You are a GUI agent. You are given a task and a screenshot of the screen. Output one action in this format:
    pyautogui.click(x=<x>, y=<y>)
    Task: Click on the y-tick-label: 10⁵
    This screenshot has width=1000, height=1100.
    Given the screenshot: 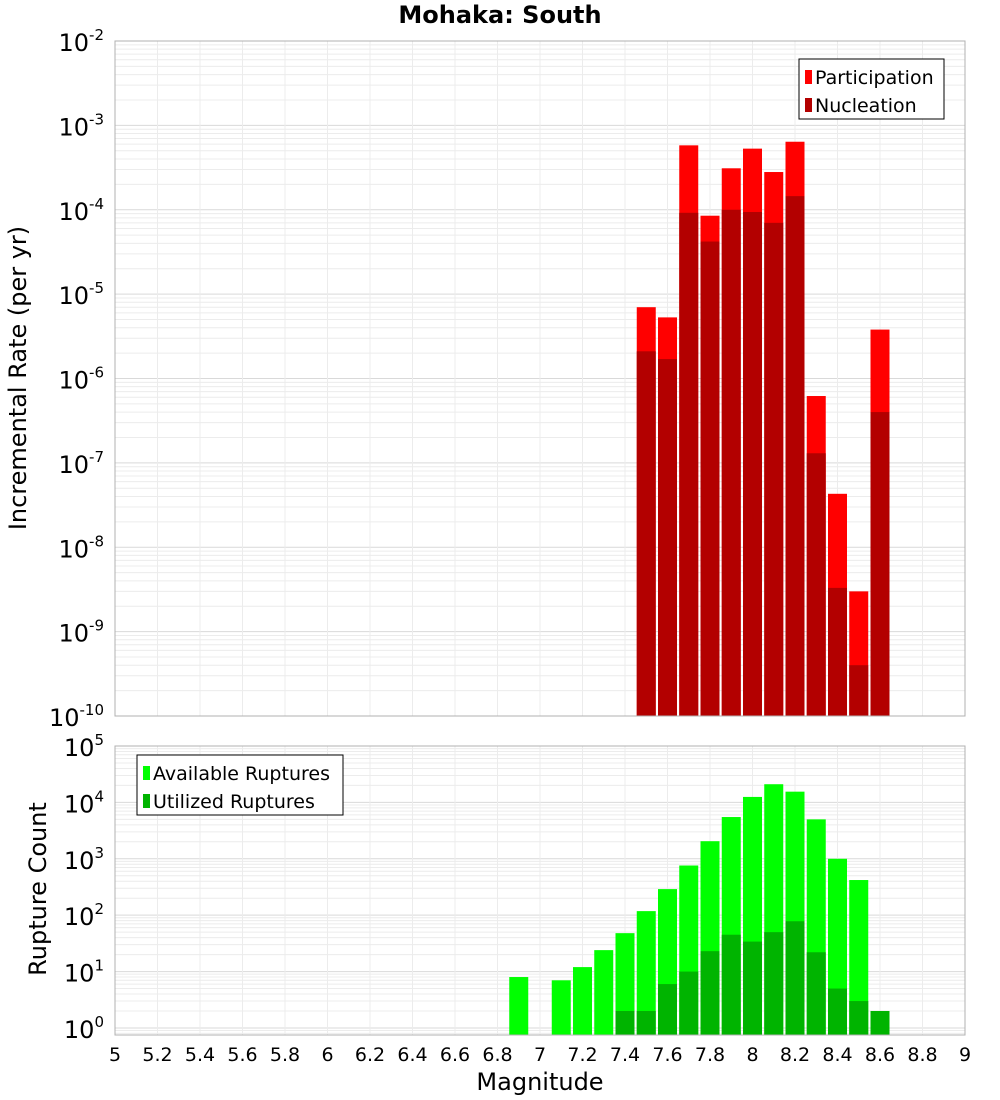 What is the action you would take?
    pyautogui.click(x=84, y=746)
    